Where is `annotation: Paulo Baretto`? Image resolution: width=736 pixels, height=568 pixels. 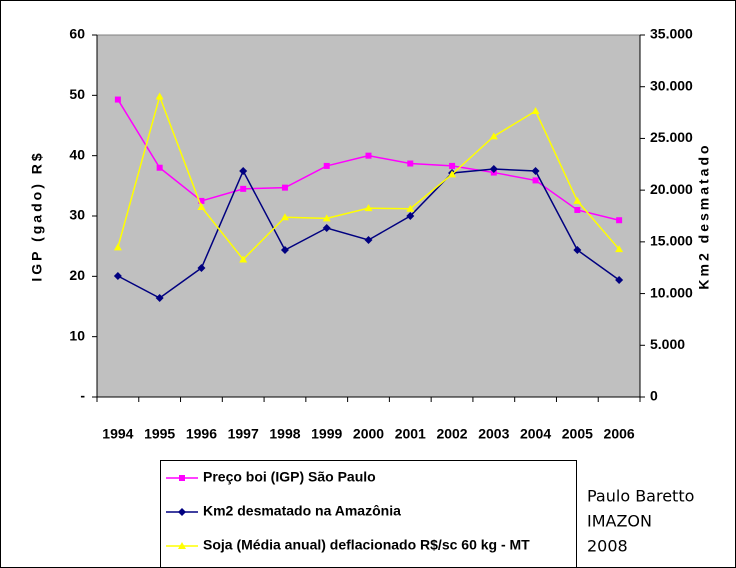 annotation: Paulo Baretto is located at coordinates (640, 496).